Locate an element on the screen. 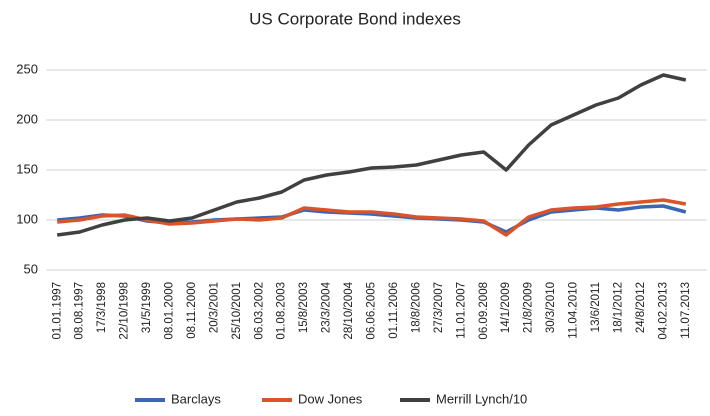 The width and height of the screenshot is (710, 416). x-tick-label: 08.11.2000 is located at coordinates (192, 310).